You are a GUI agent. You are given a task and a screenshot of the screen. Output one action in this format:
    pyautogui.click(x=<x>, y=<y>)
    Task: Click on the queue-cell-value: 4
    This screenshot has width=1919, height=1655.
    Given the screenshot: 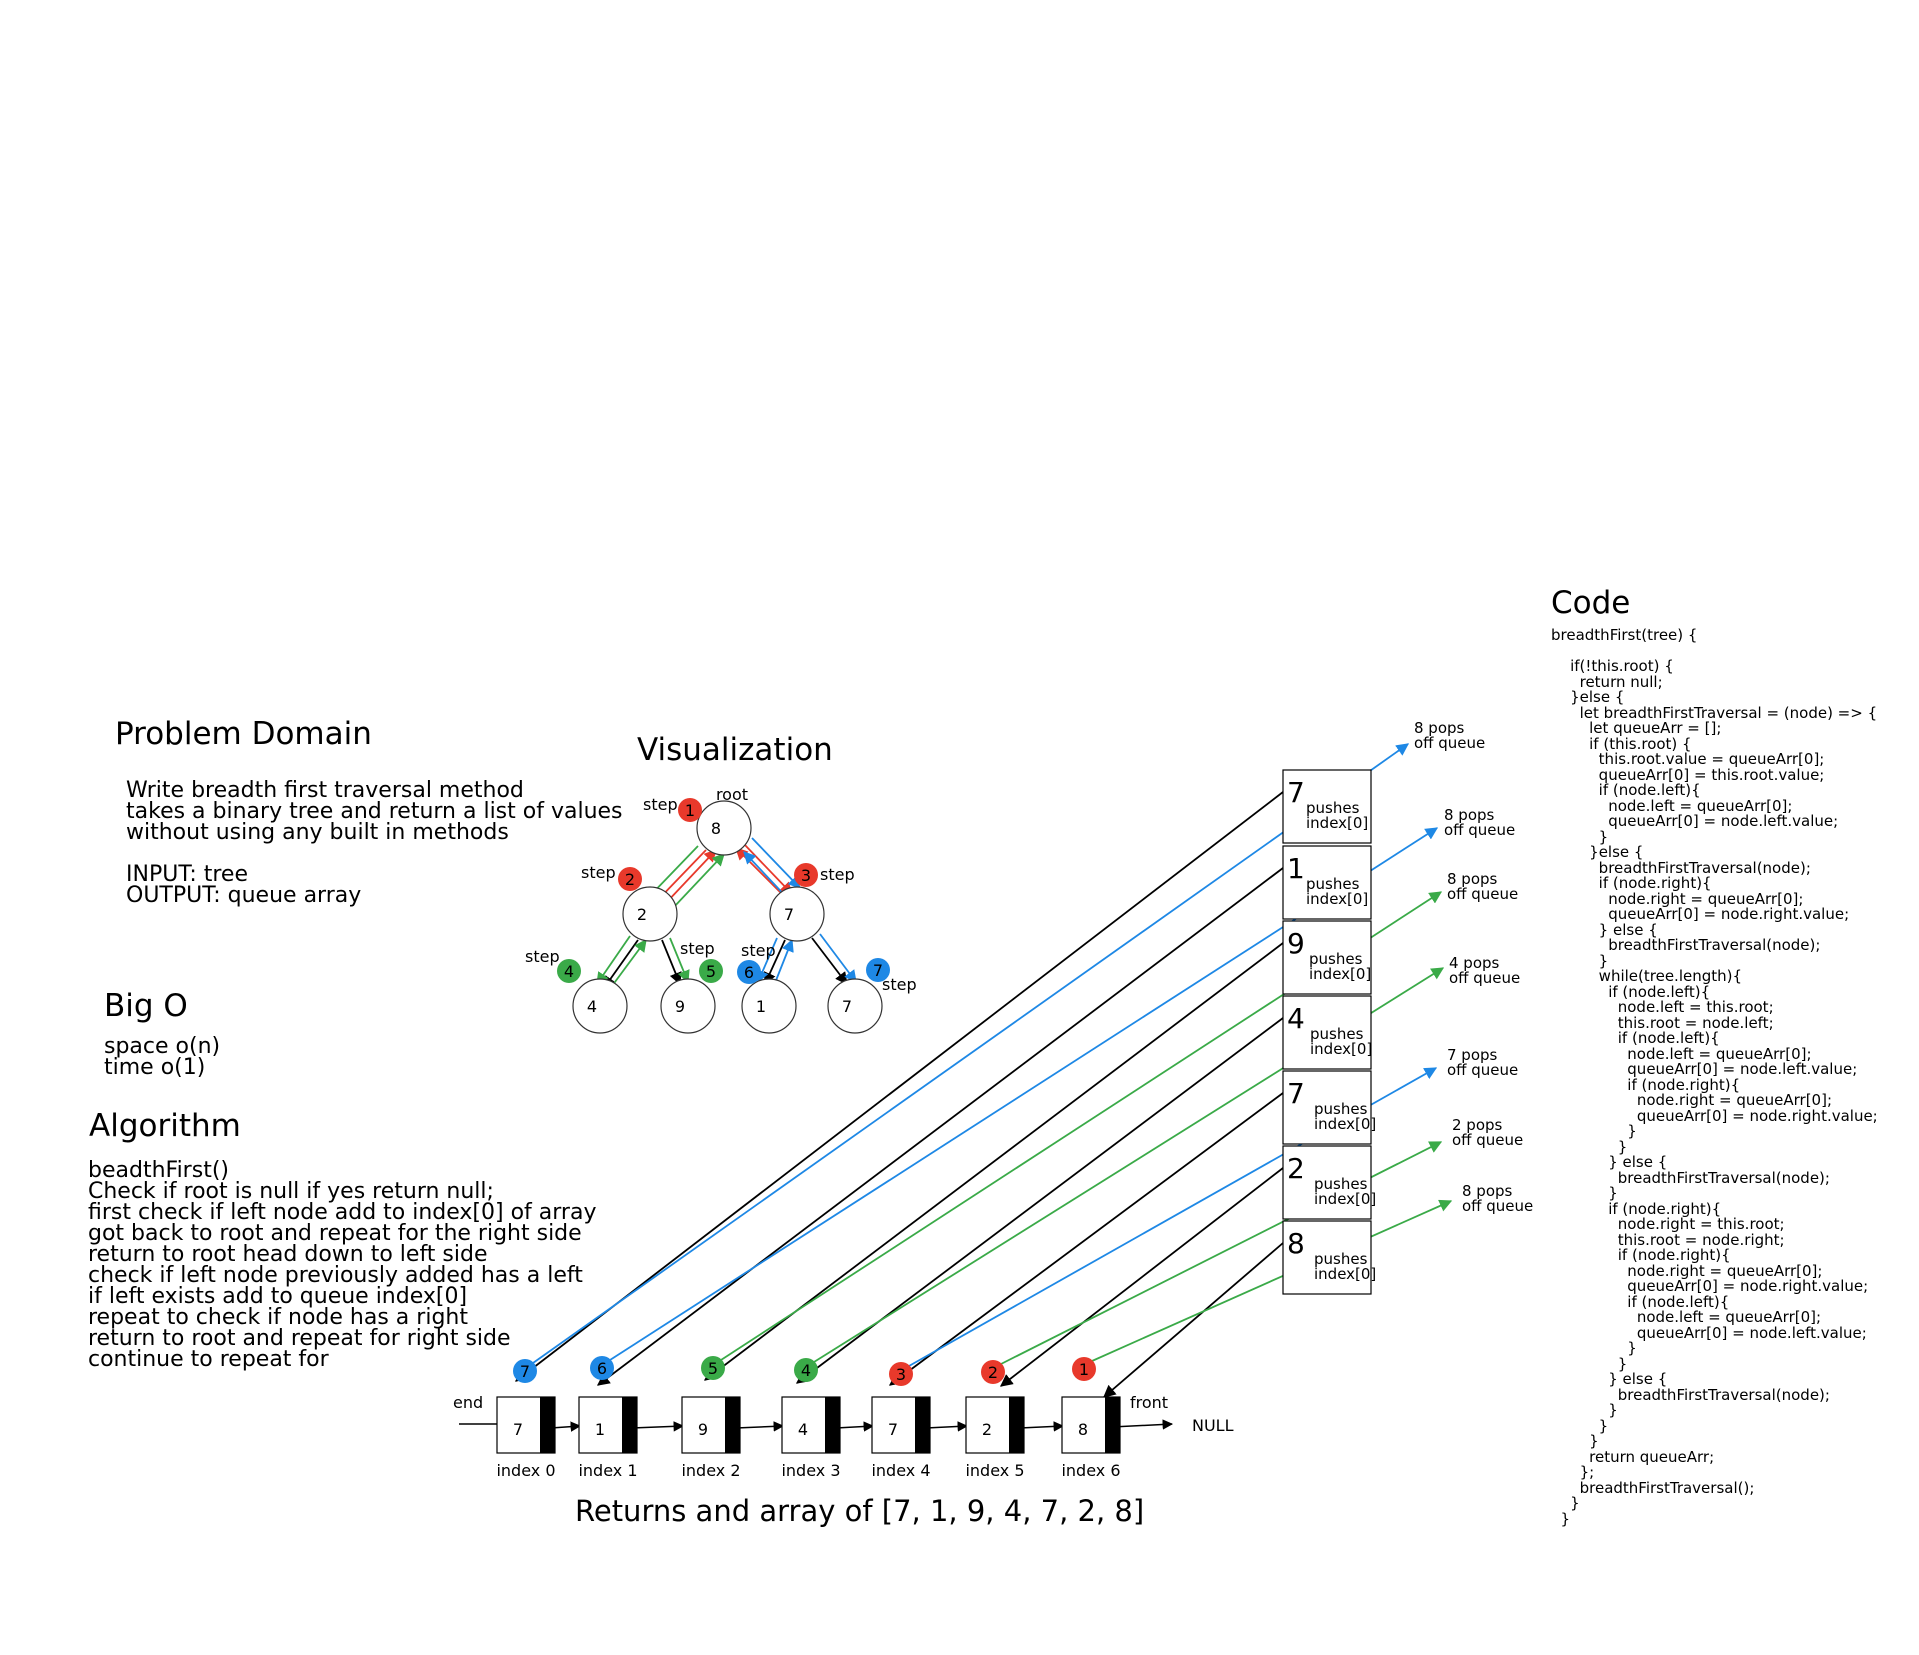 What is the action you would take?
    pyautogui.click(x=803, y=1429)
    